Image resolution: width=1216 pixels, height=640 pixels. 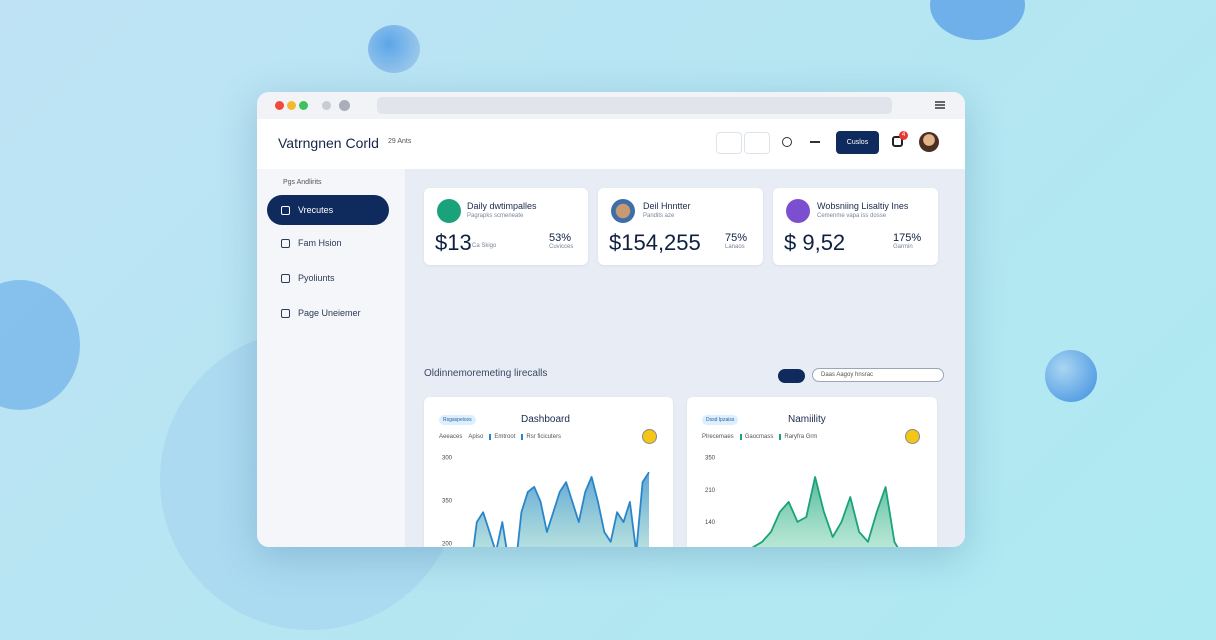 I want to click on notification-icon, so click(x=897, y=141).